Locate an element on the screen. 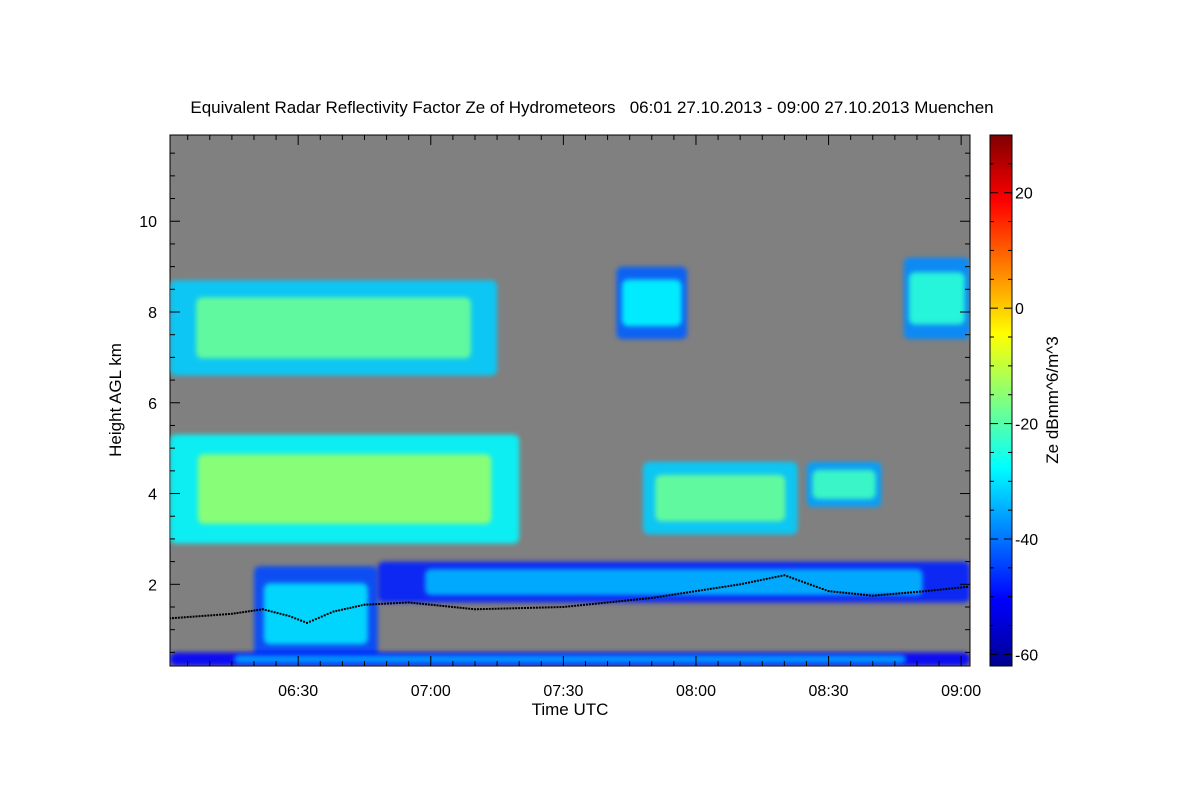 The height and width of the screenshot is (805, 1200). x-tick-label: 06:30 is located at coordinates (298, 691).